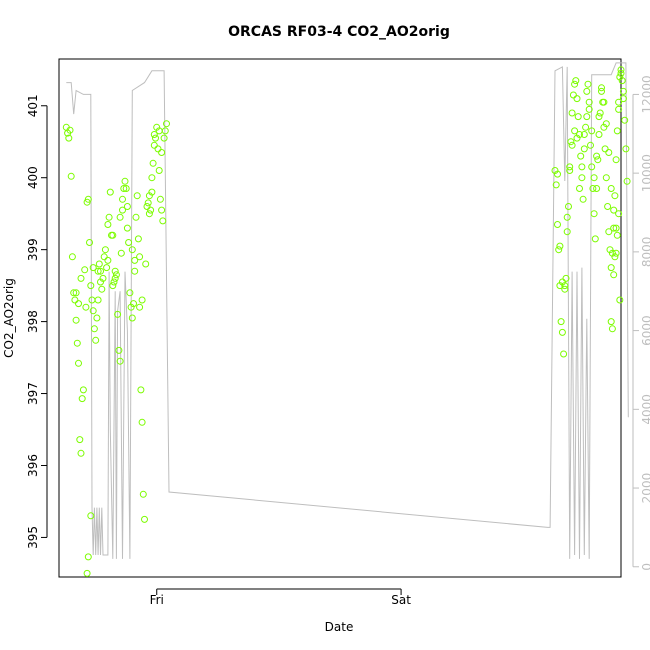  What do you see at coordinates (339, 32) in the screenshot?
I see `chart-title: ORCAS RF03-4 CO2_AO2orig` at bounding box center [339, 32].